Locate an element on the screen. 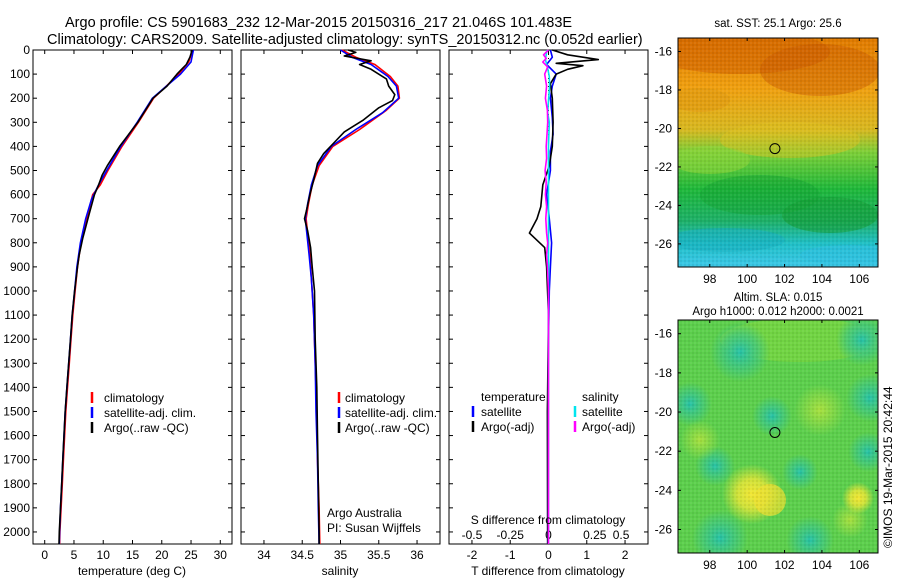 Image resolution: width=900 pixels, height=580 pixels. depth-tick-label: 900 is located at coordinates (20, 267).